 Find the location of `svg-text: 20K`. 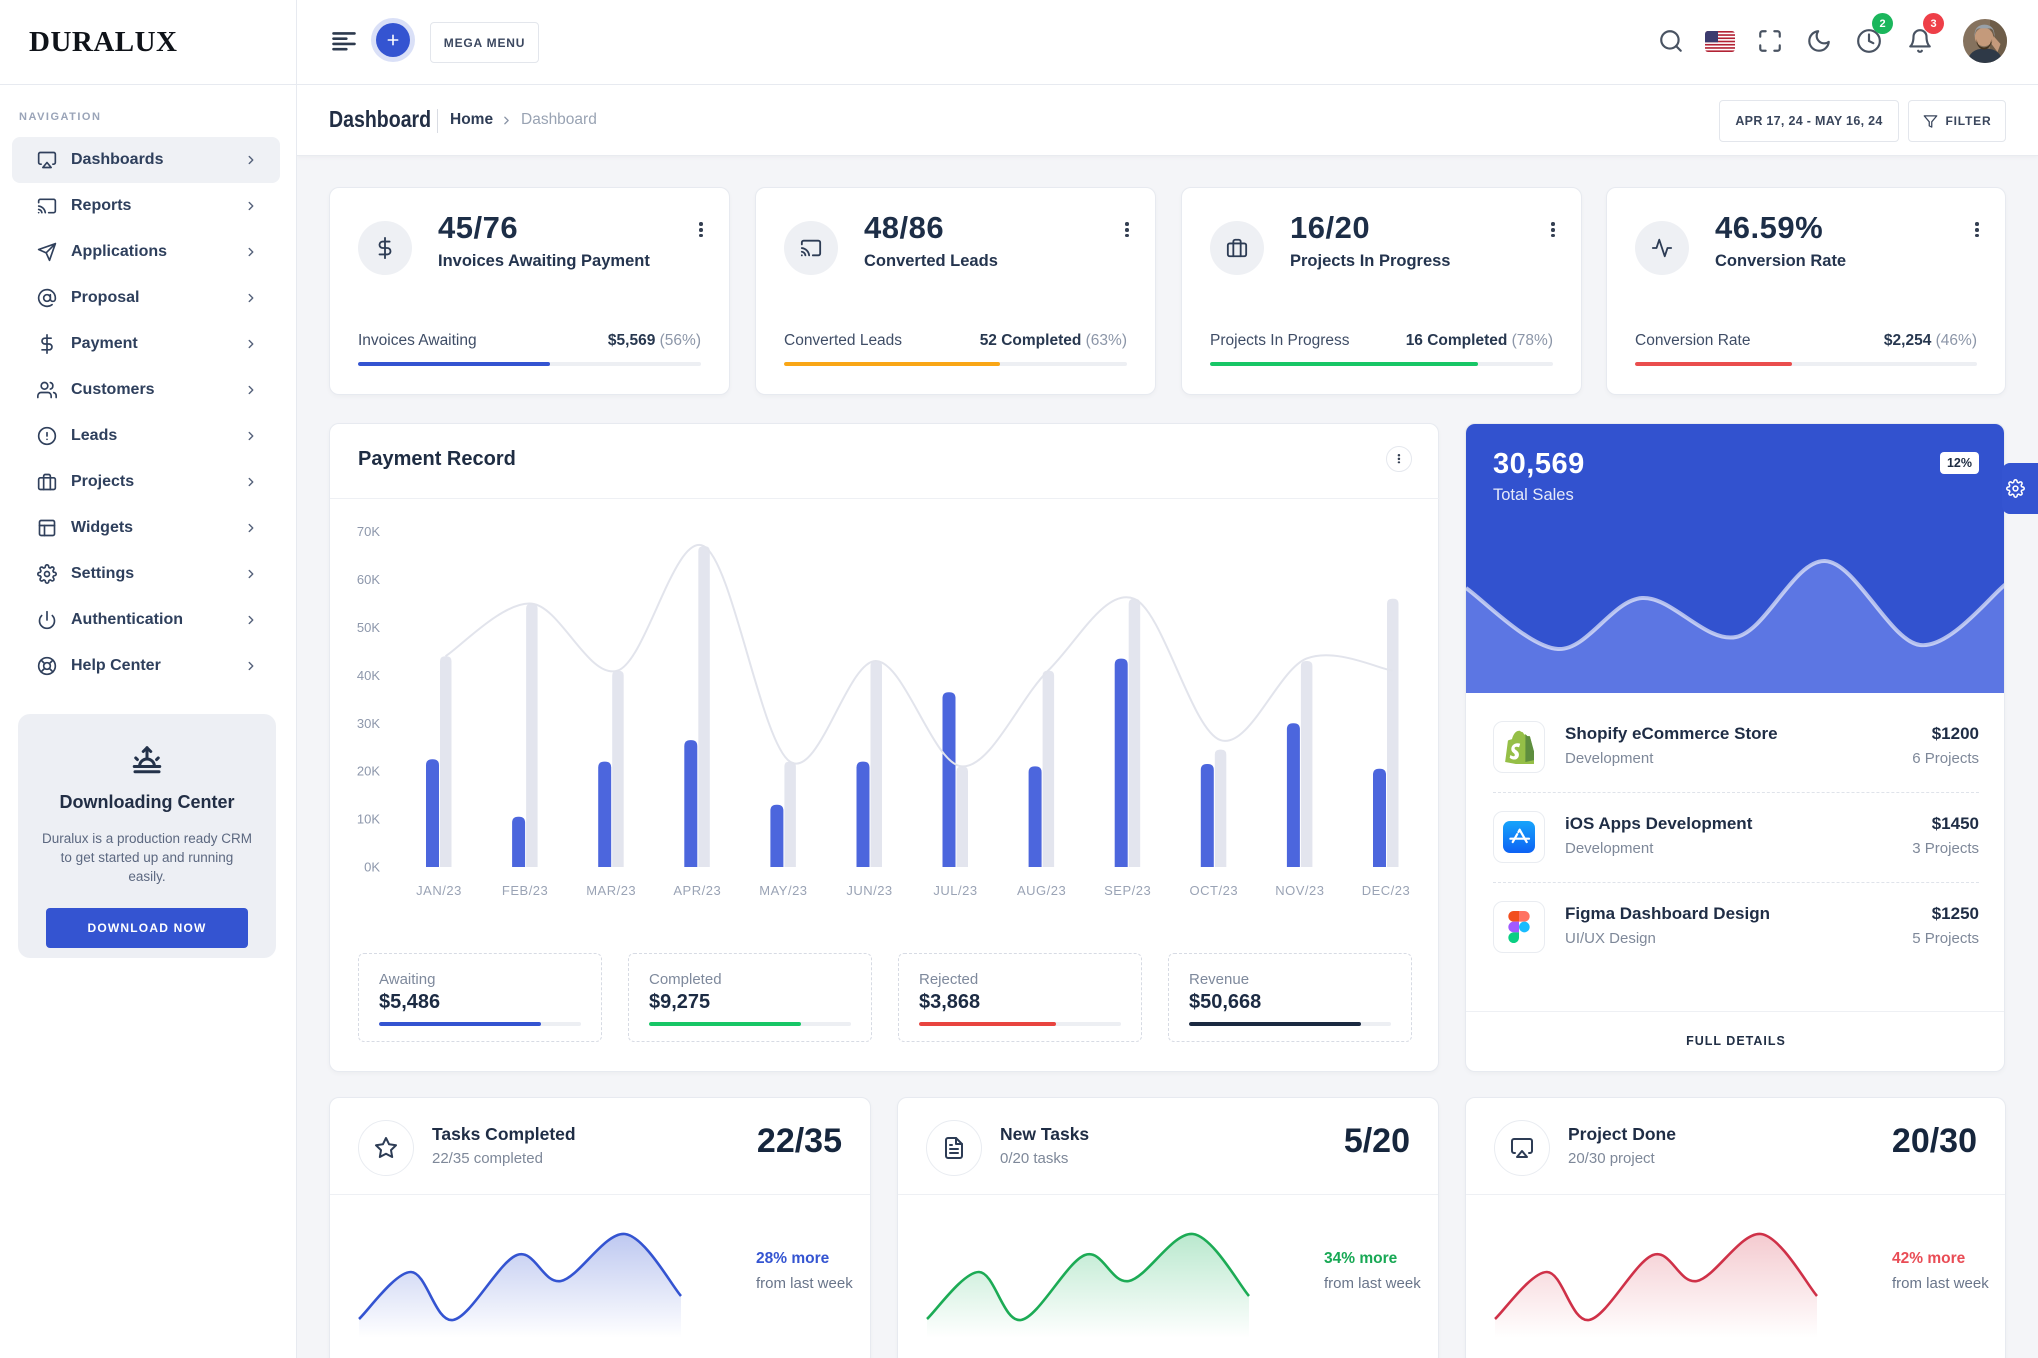

svg-text: 20K is located at coordinates (368, 771).